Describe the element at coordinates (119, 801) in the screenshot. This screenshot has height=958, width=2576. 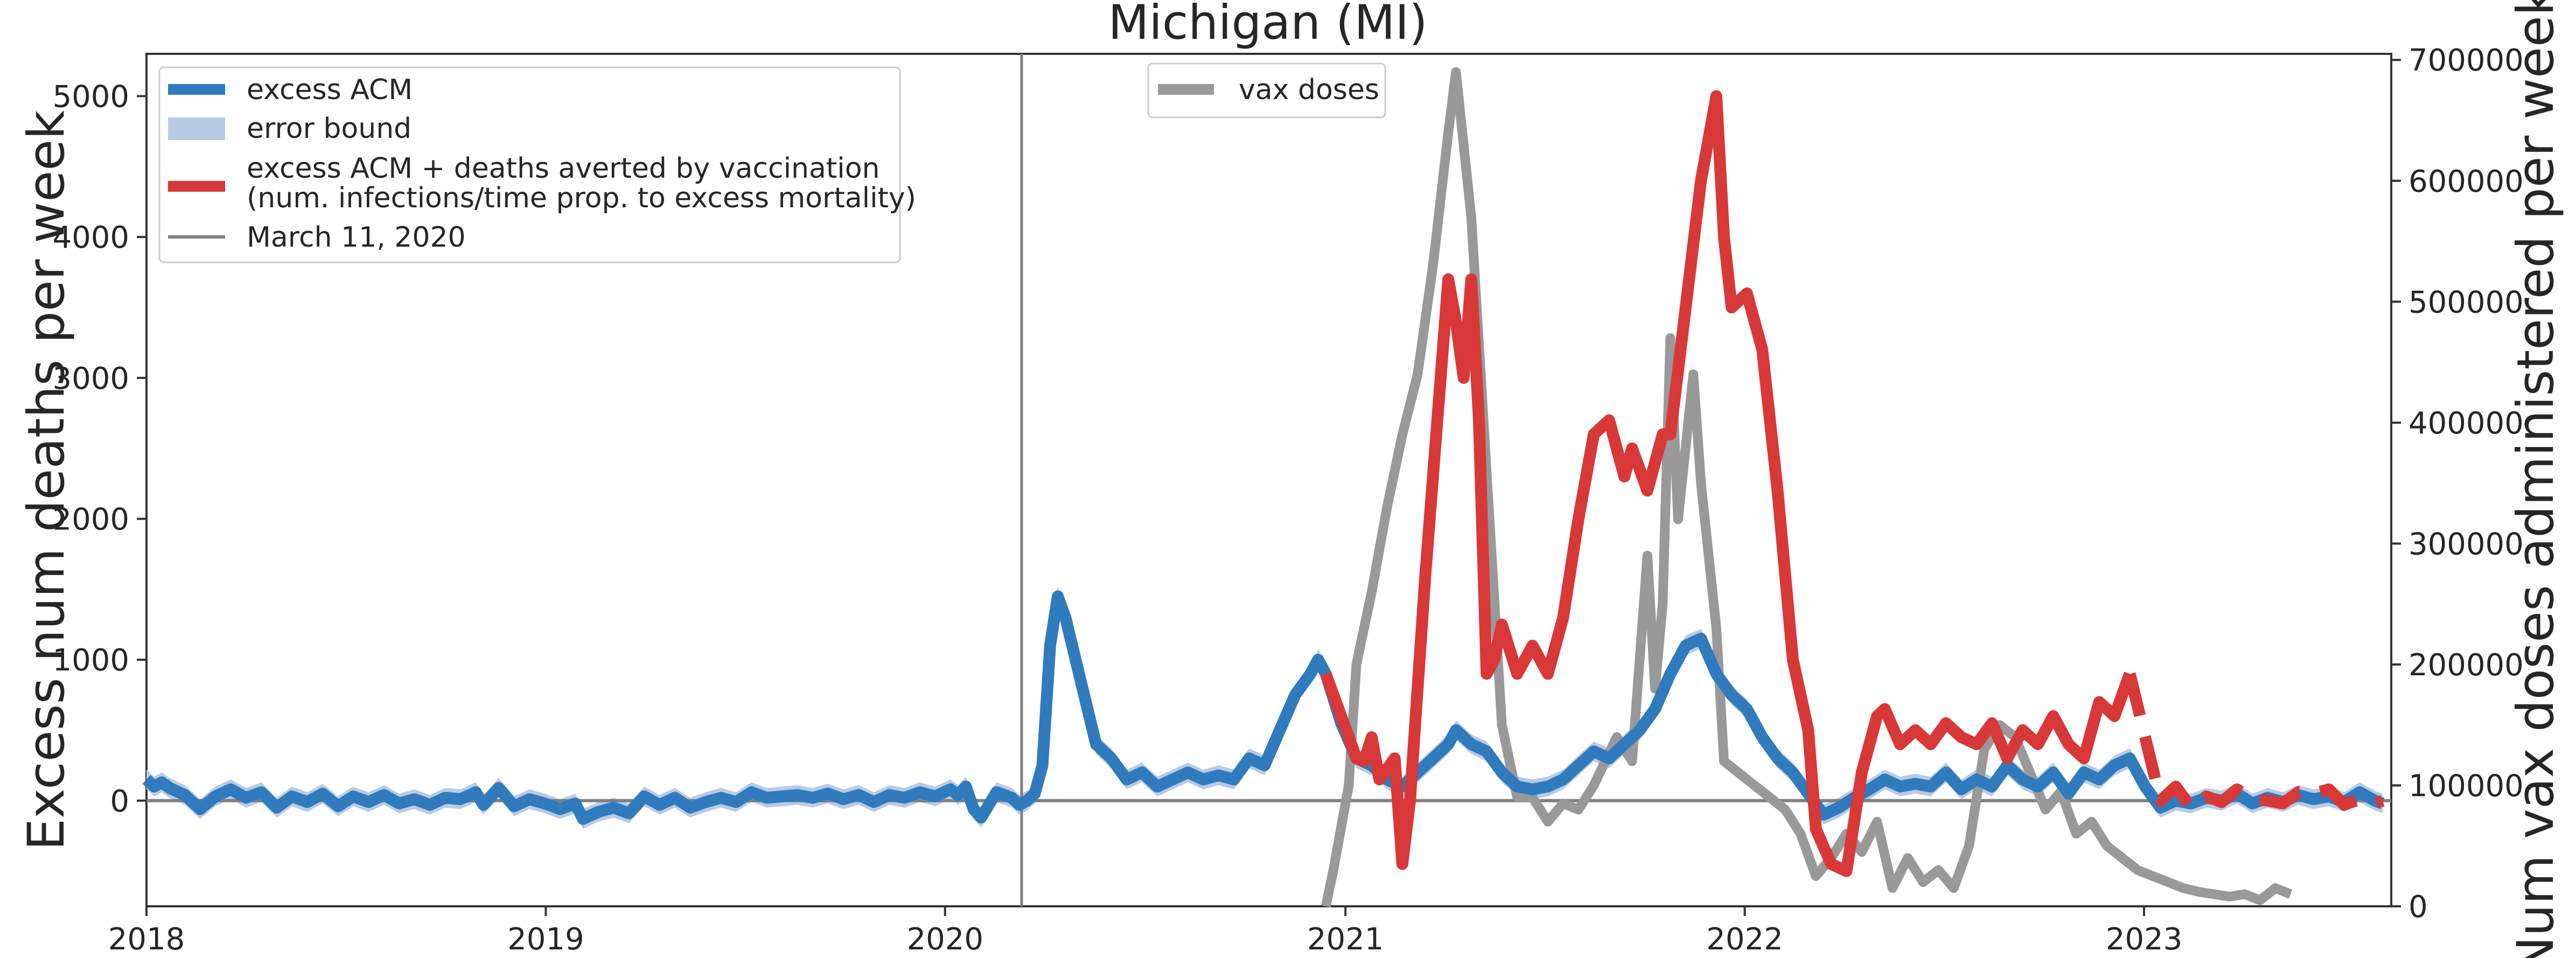
I see `y-left-tick-label-0: 0` at that location.